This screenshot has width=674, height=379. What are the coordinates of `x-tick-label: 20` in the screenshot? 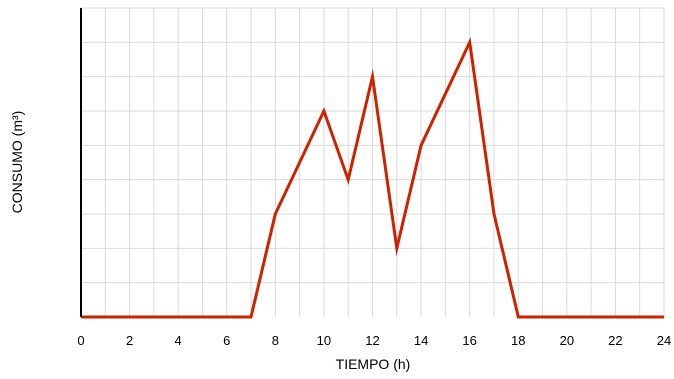 It's located at (567, 340).